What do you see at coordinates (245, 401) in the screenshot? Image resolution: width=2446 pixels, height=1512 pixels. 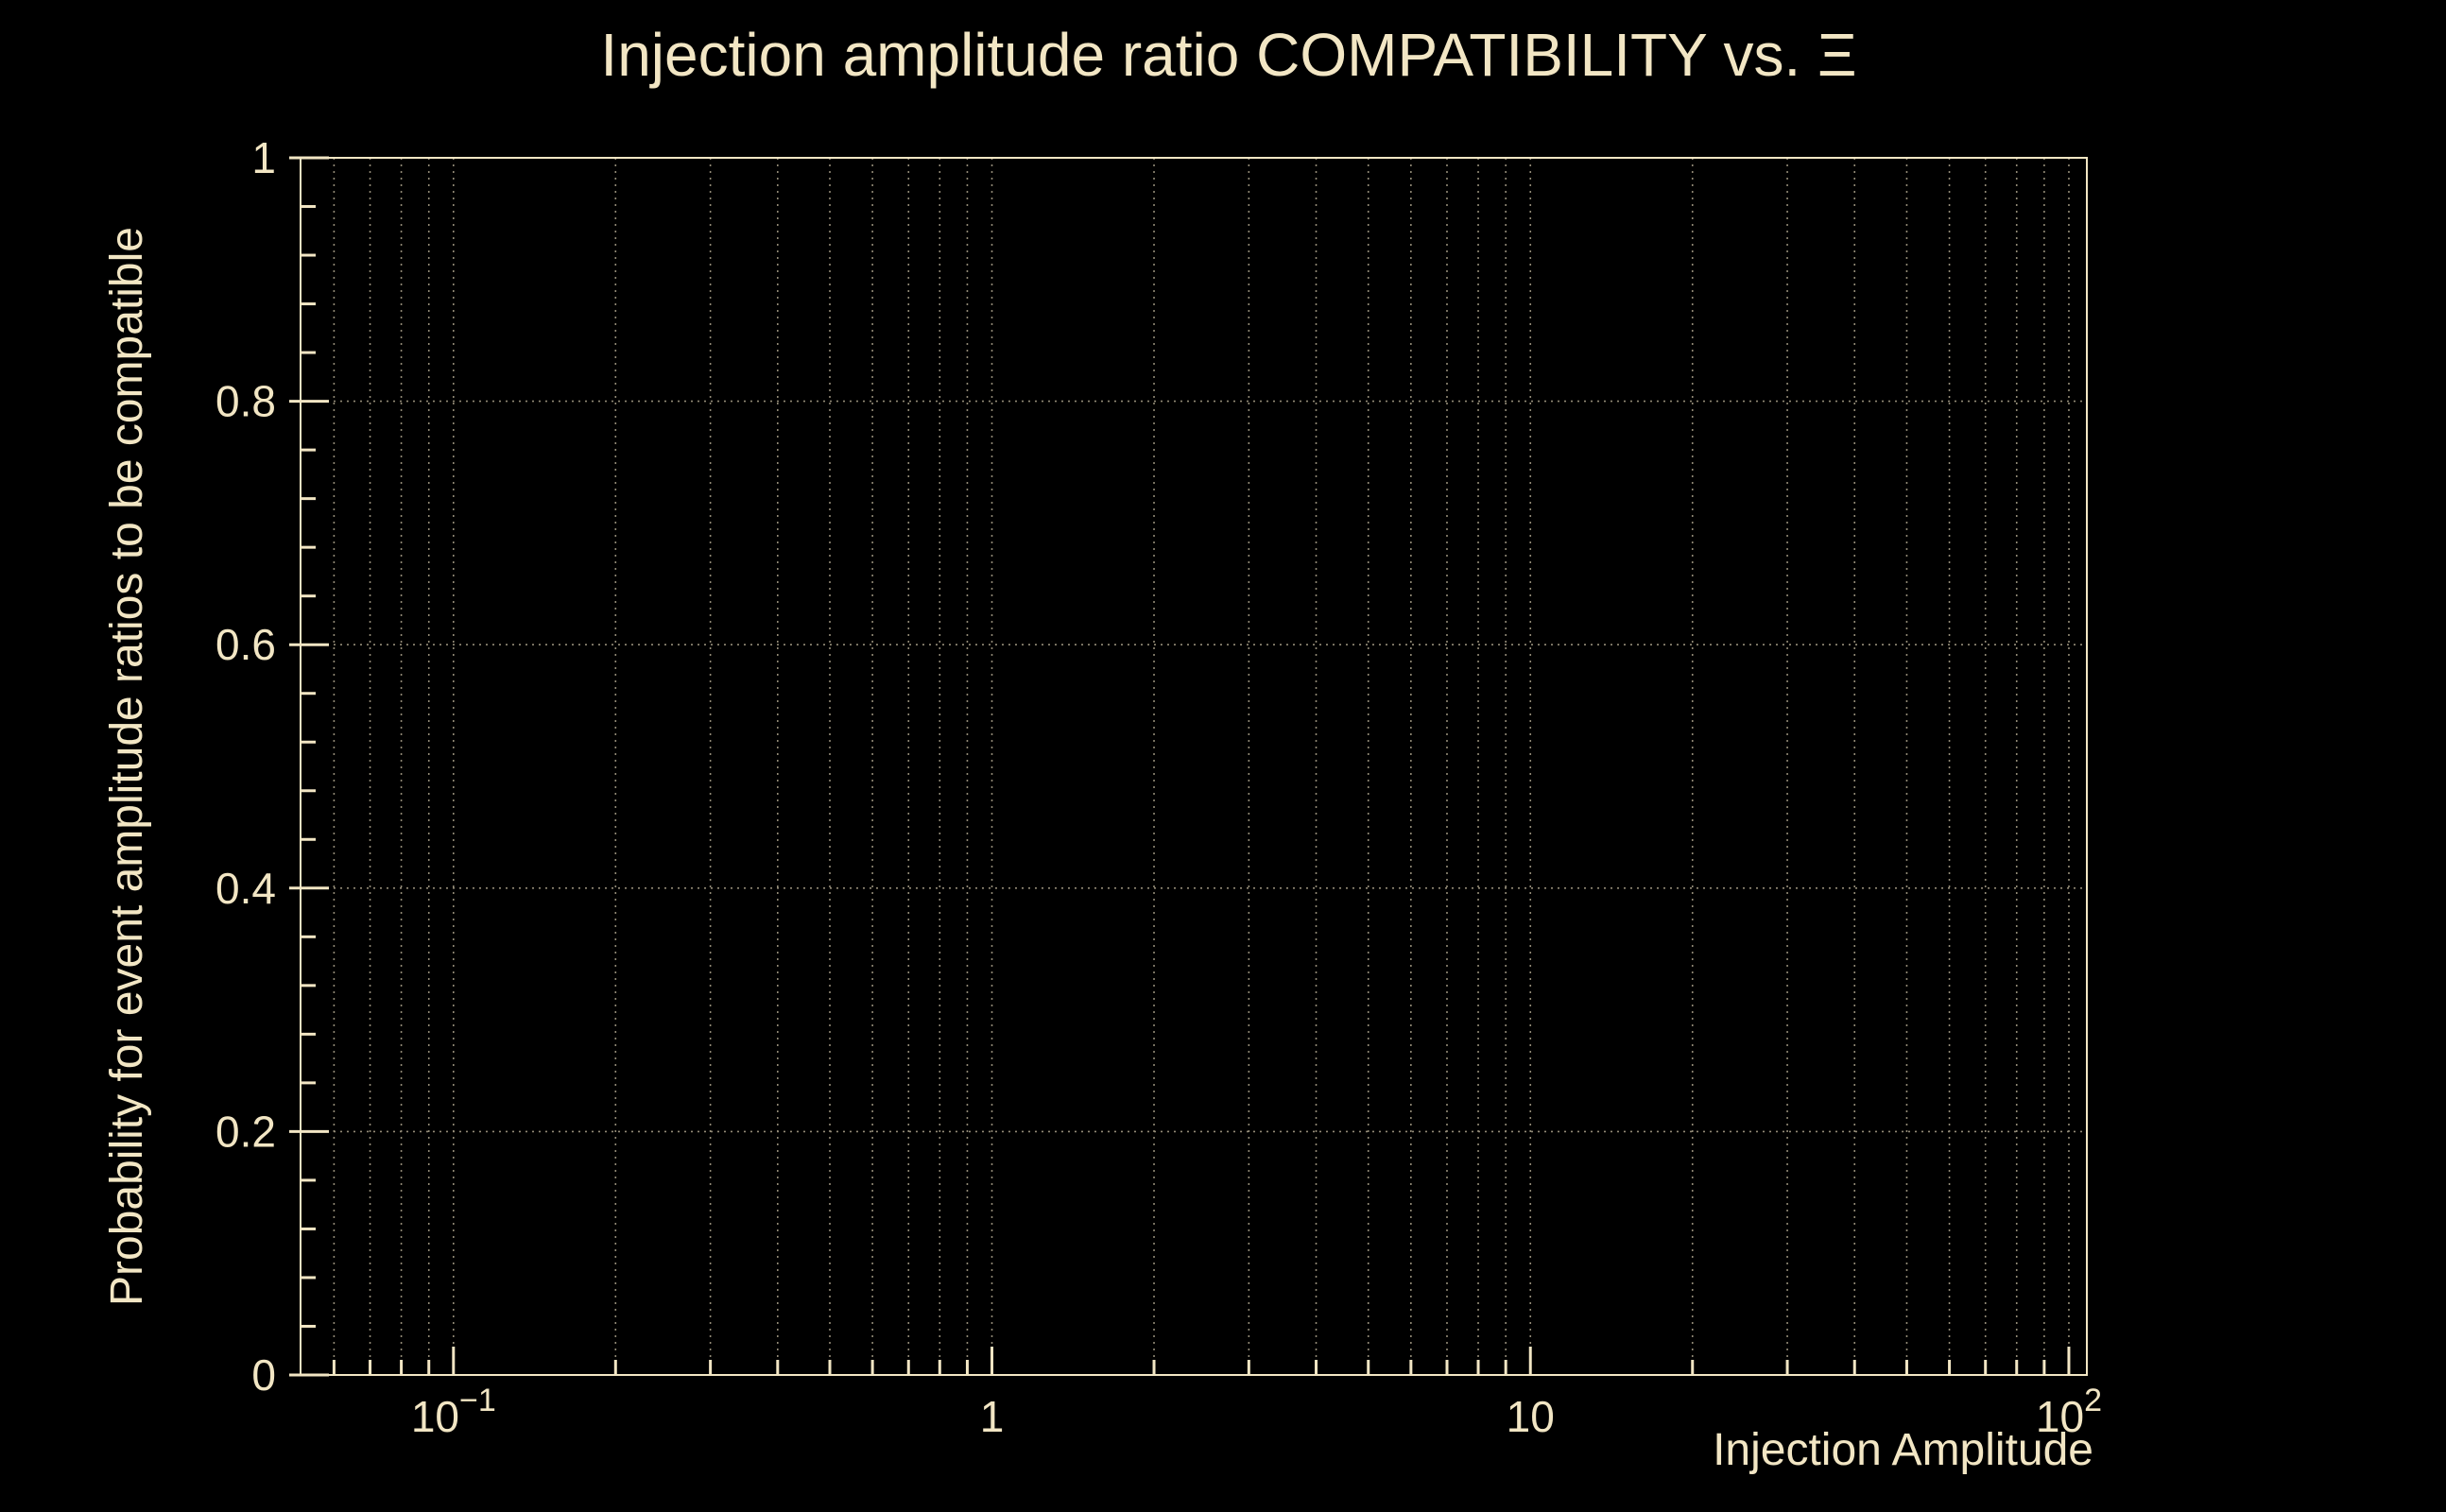 I see `y-tick-label: 0.8` at bounding box center [245, 401].